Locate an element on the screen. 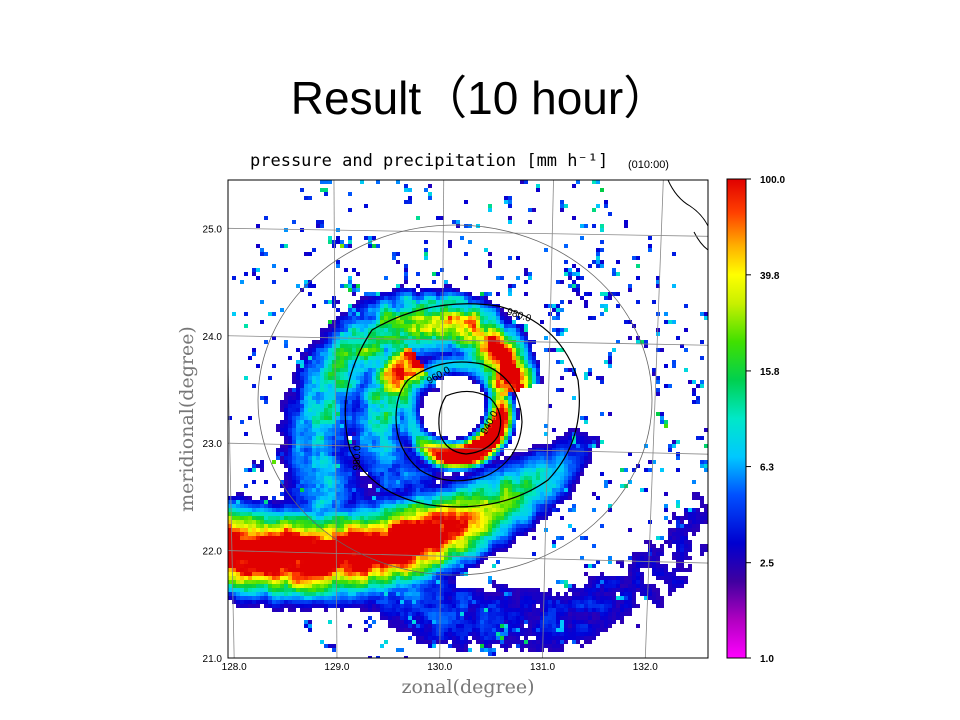  x-axis-ticks: 128.0 129.0 130.0 131.0 132.0 is located at coordinates (440, 667).